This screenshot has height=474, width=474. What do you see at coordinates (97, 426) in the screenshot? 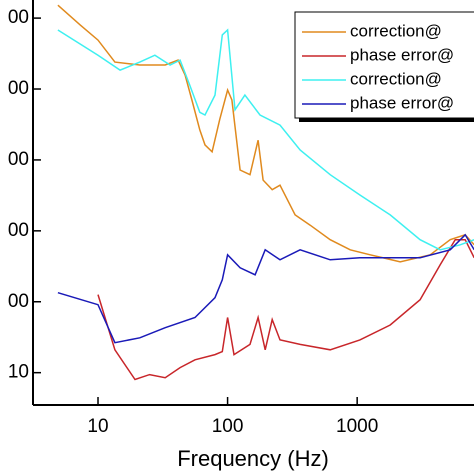
I see `x-tick-label: 10` at bounding box center [97, 426].